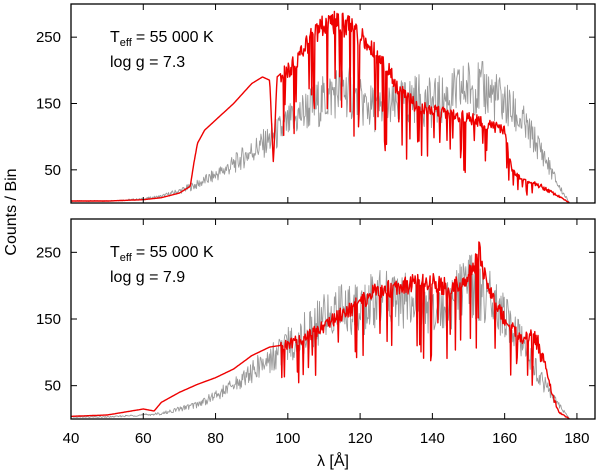 This screenshot has width=600, height=473. Describe the element at coordinates (52, 386) in the screenshot. I see `bottom-y-tick-label: 50` at that location.